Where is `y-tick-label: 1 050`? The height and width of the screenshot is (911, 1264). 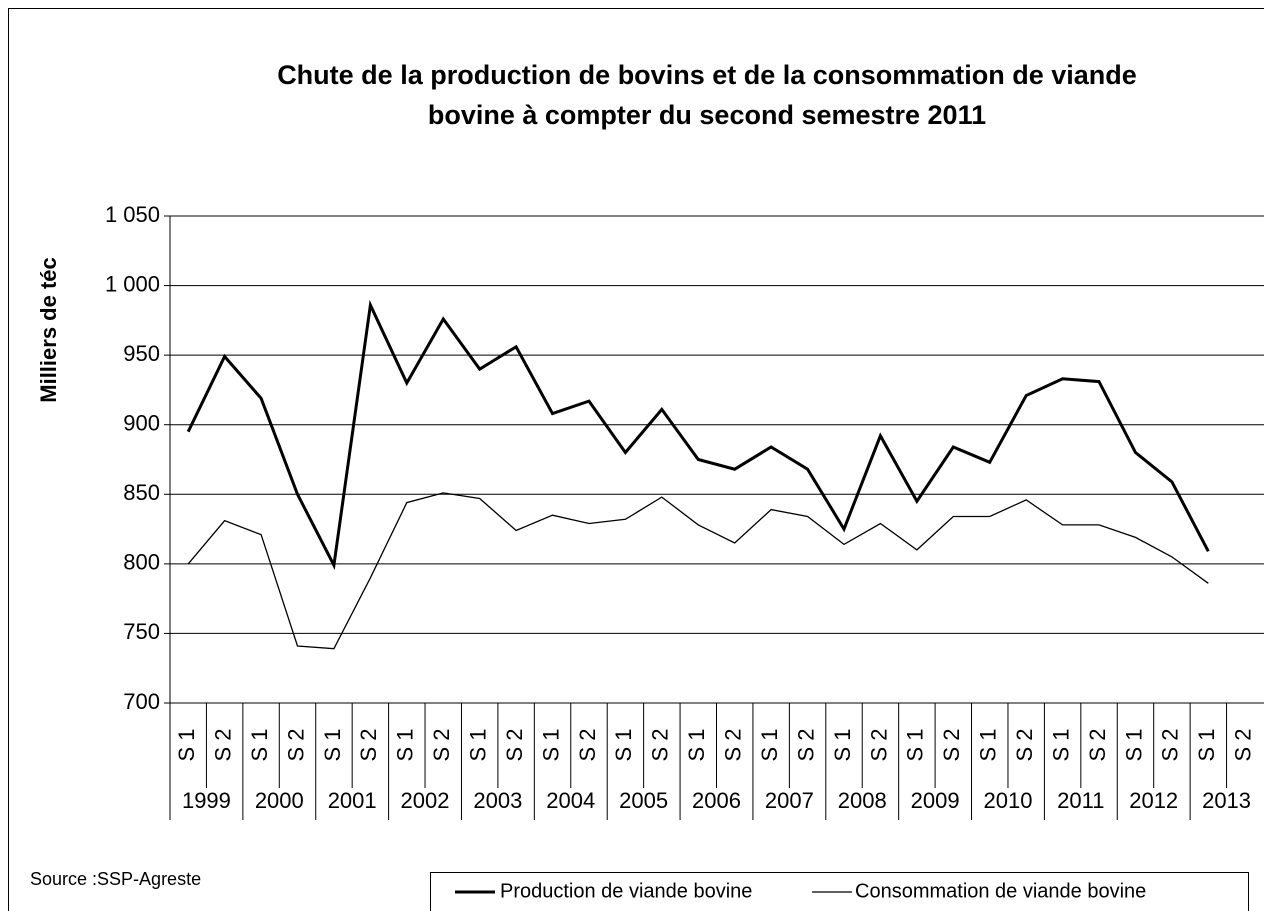 y-tick-label: 1 050 is located at coordinates (132, 214).